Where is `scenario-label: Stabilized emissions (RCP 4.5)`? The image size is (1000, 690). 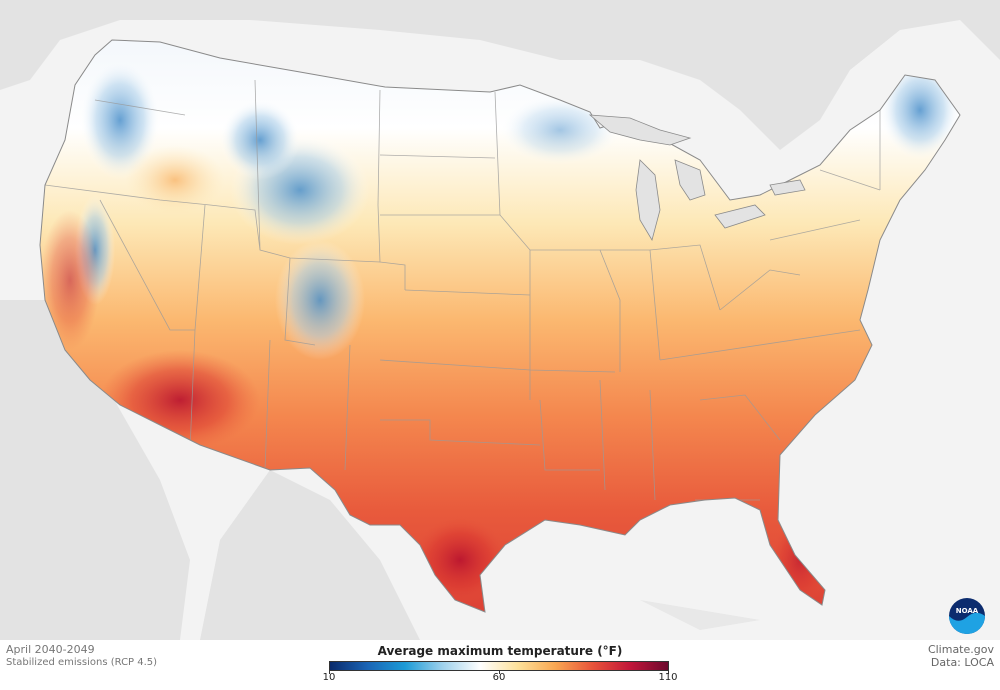
scenario-label: Stabilized emissions (RCP 4.5) is located at coordinates (82, 662).